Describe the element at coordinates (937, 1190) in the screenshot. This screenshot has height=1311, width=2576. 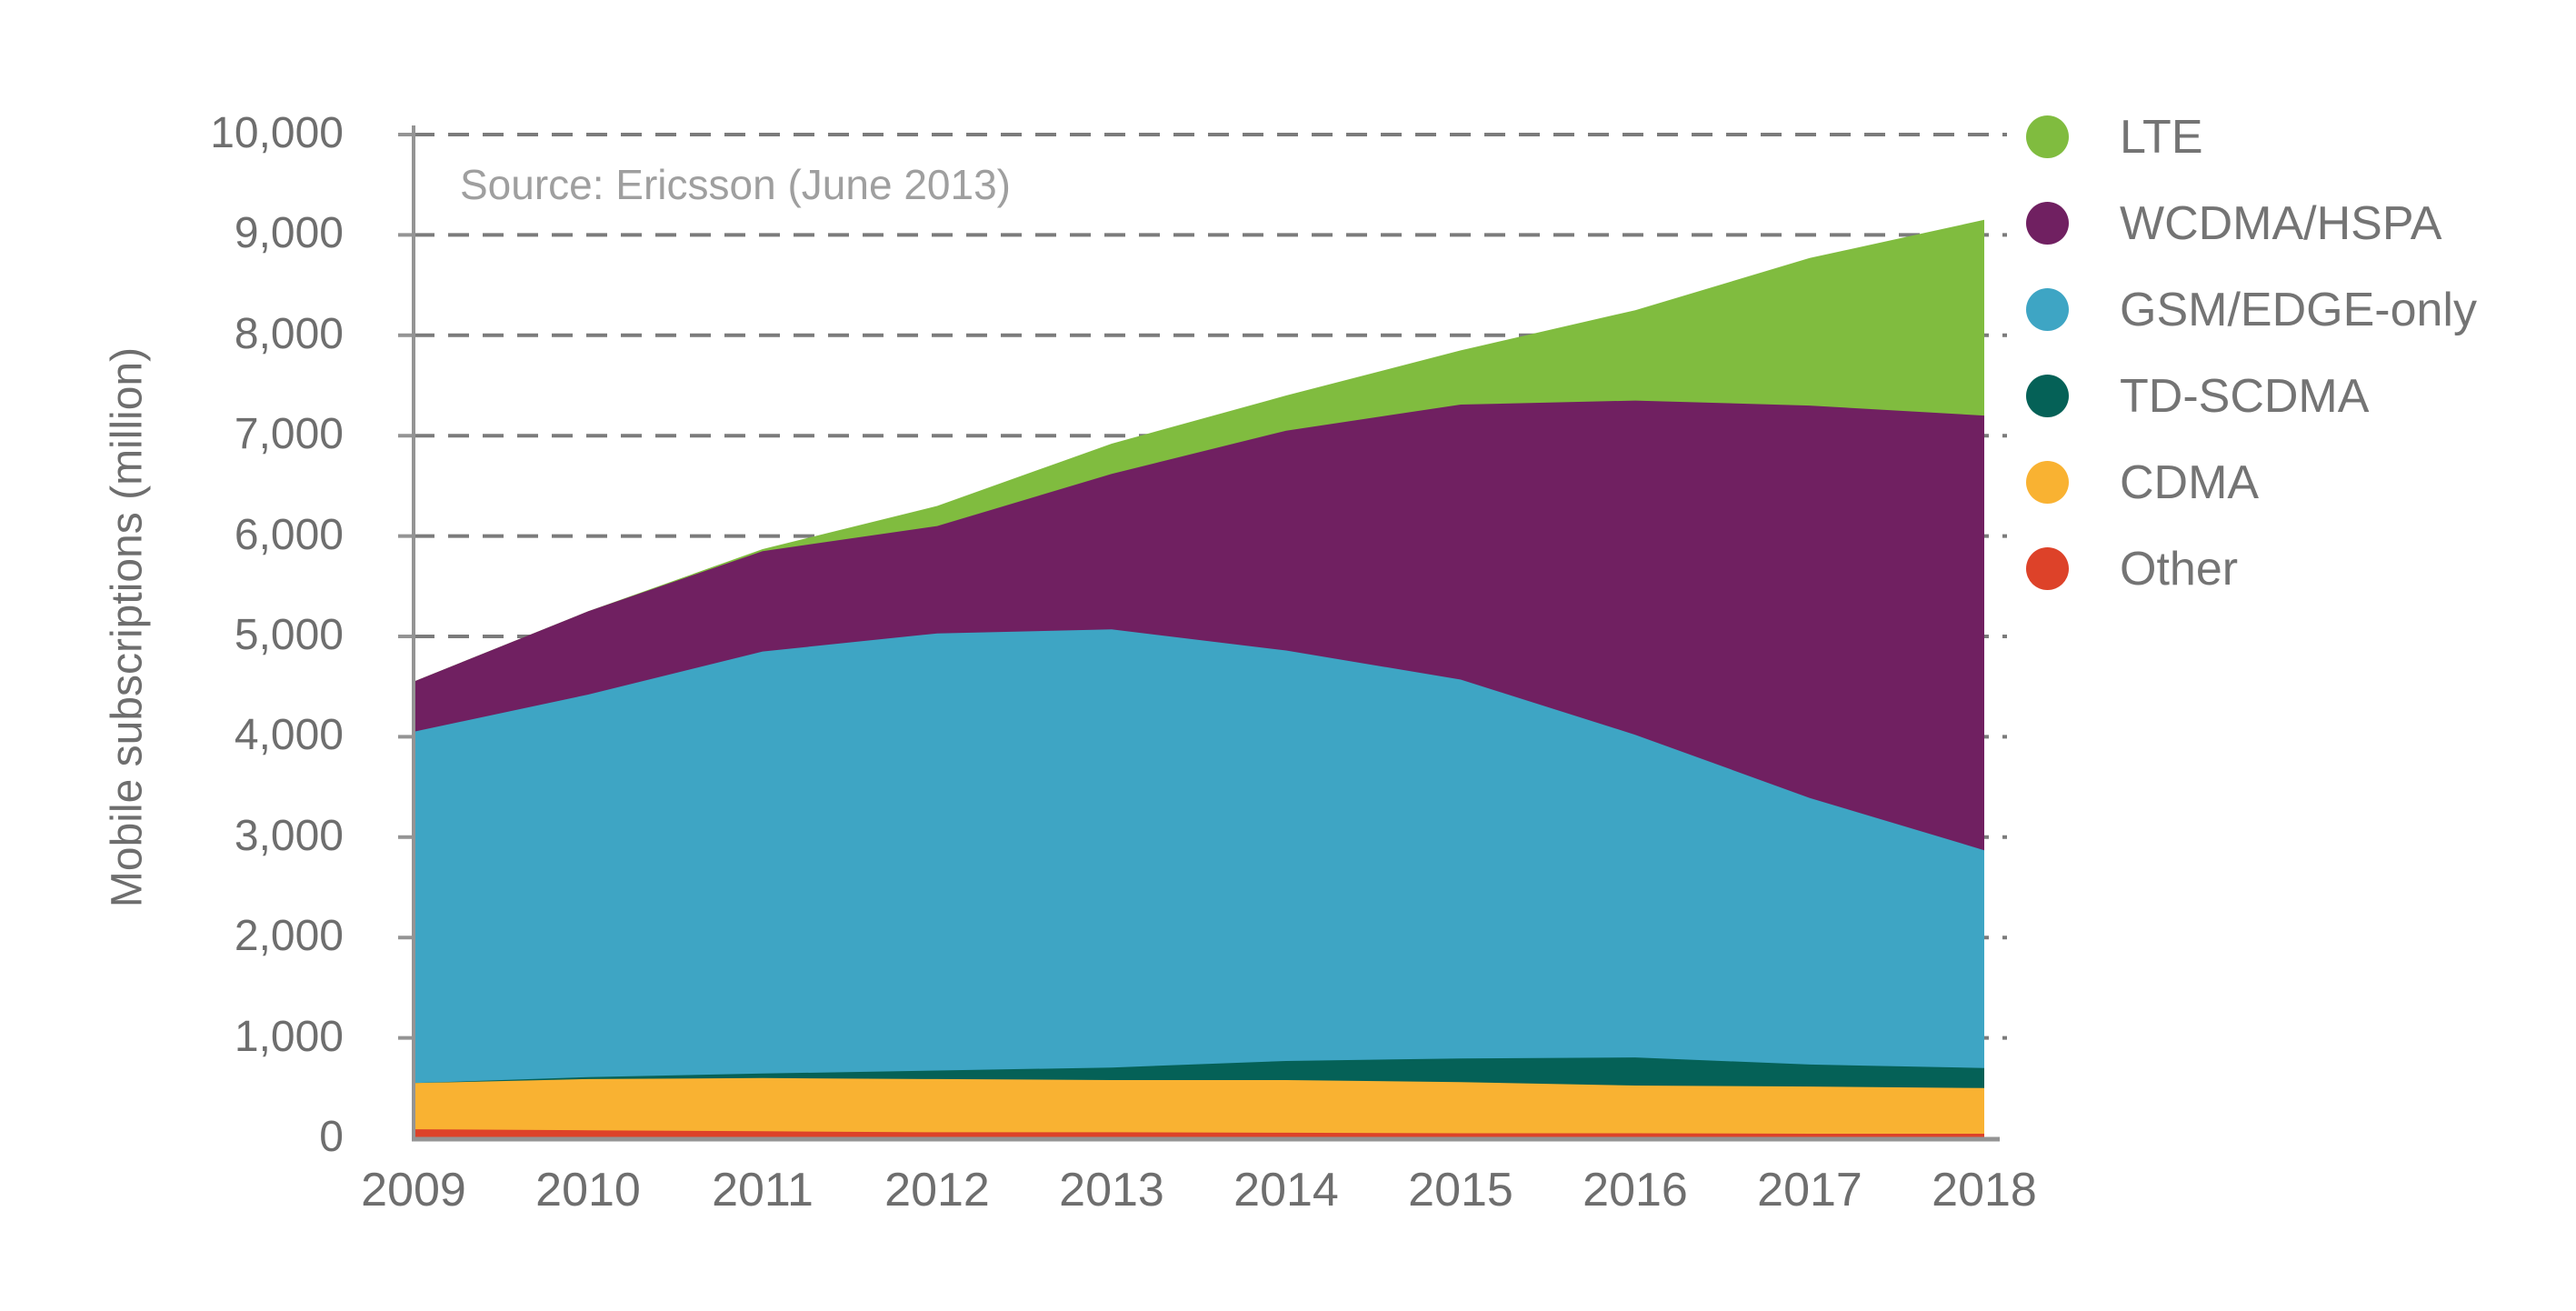
I see `x-tick-label: 2012` at that location.